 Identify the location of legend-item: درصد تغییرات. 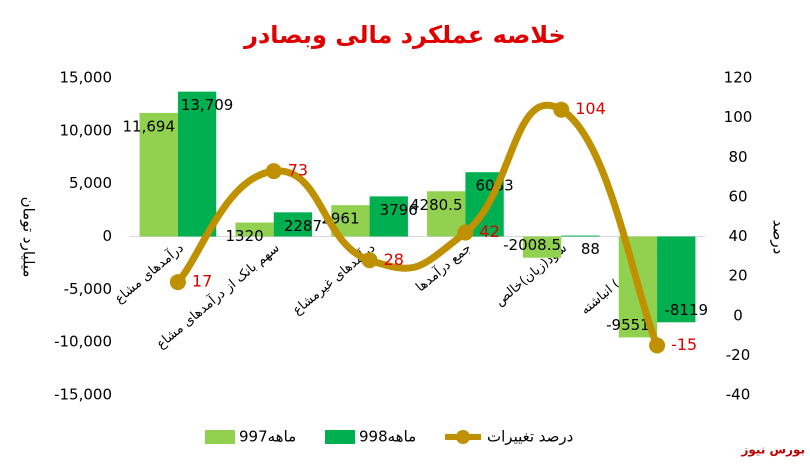
(509, 437).